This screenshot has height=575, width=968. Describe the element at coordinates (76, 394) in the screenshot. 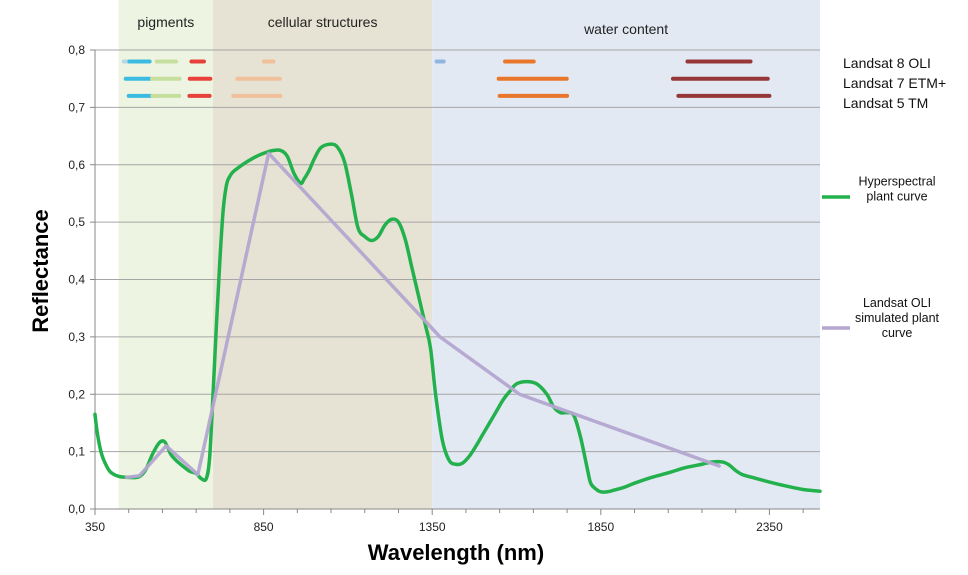

I see `y-tick-label-2: 0,2` at that location.